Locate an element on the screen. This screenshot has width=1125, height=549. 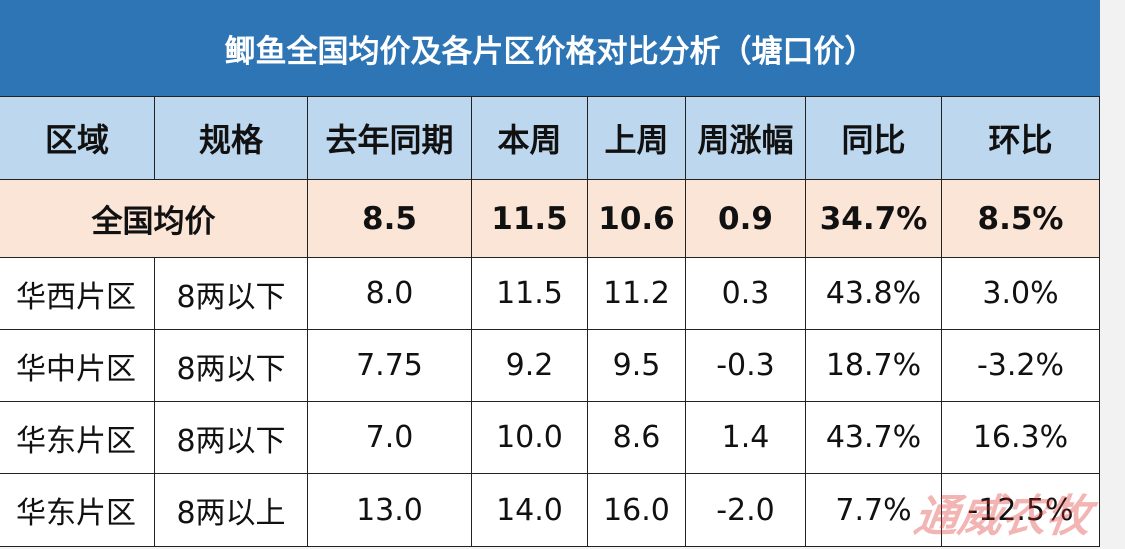
data-cell: 11.2 is located at coordinates (637, 294).